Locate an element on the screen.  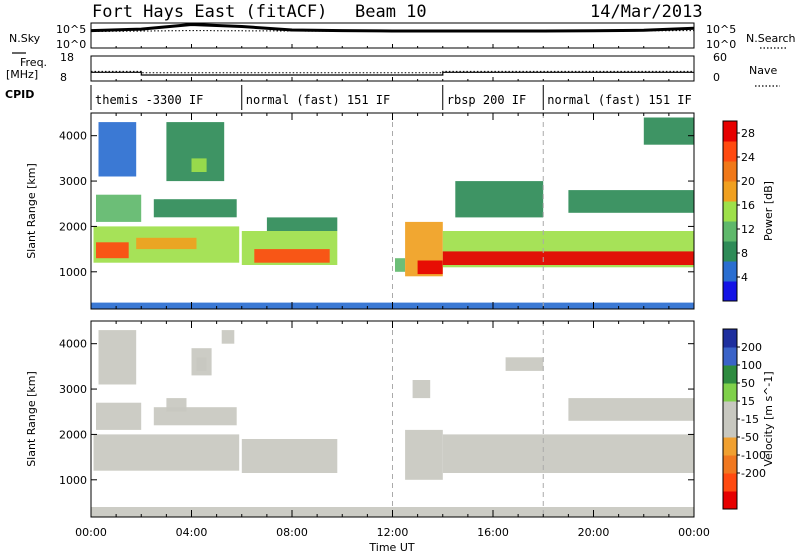
velocity-colorbar-tick-label: -50 is located at coordinates (750, 437).